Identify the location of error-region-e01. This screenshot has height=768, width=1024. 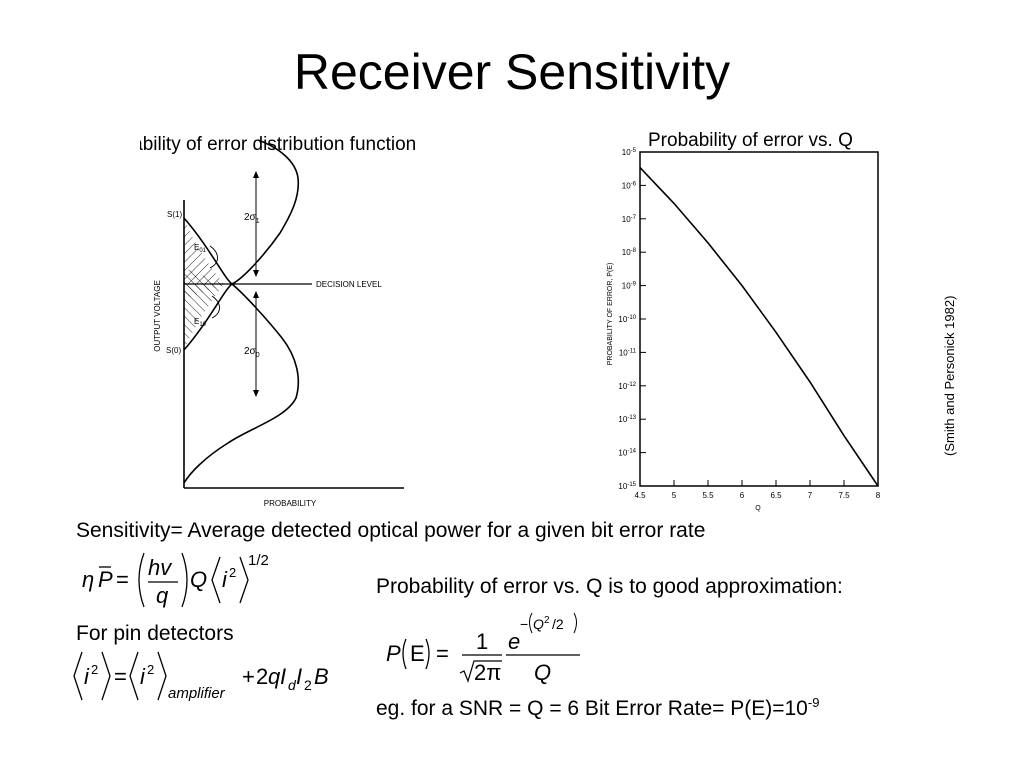
(204, 251).